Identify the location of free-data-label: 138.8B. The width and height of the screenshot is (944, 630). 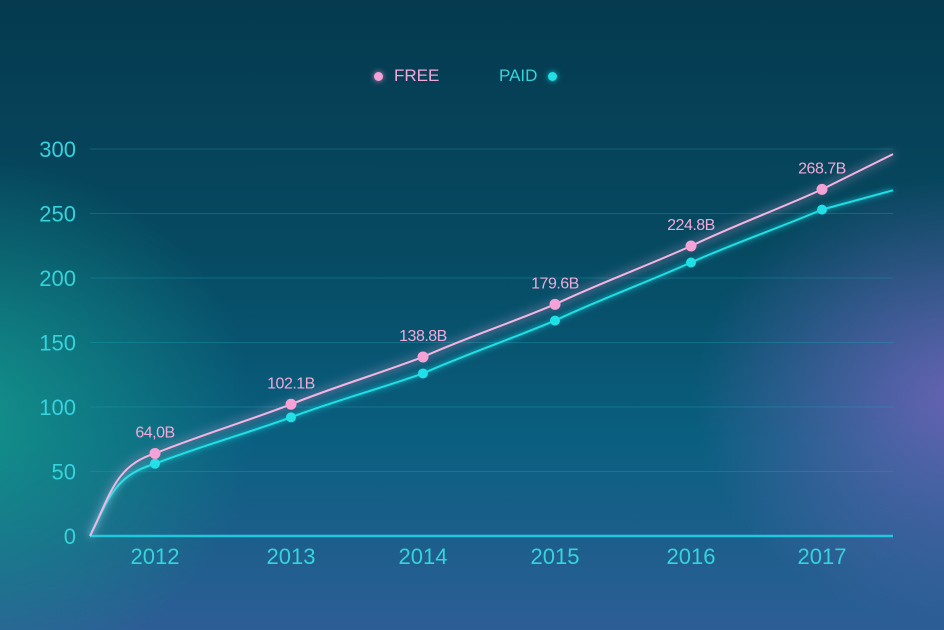
(423, 336).